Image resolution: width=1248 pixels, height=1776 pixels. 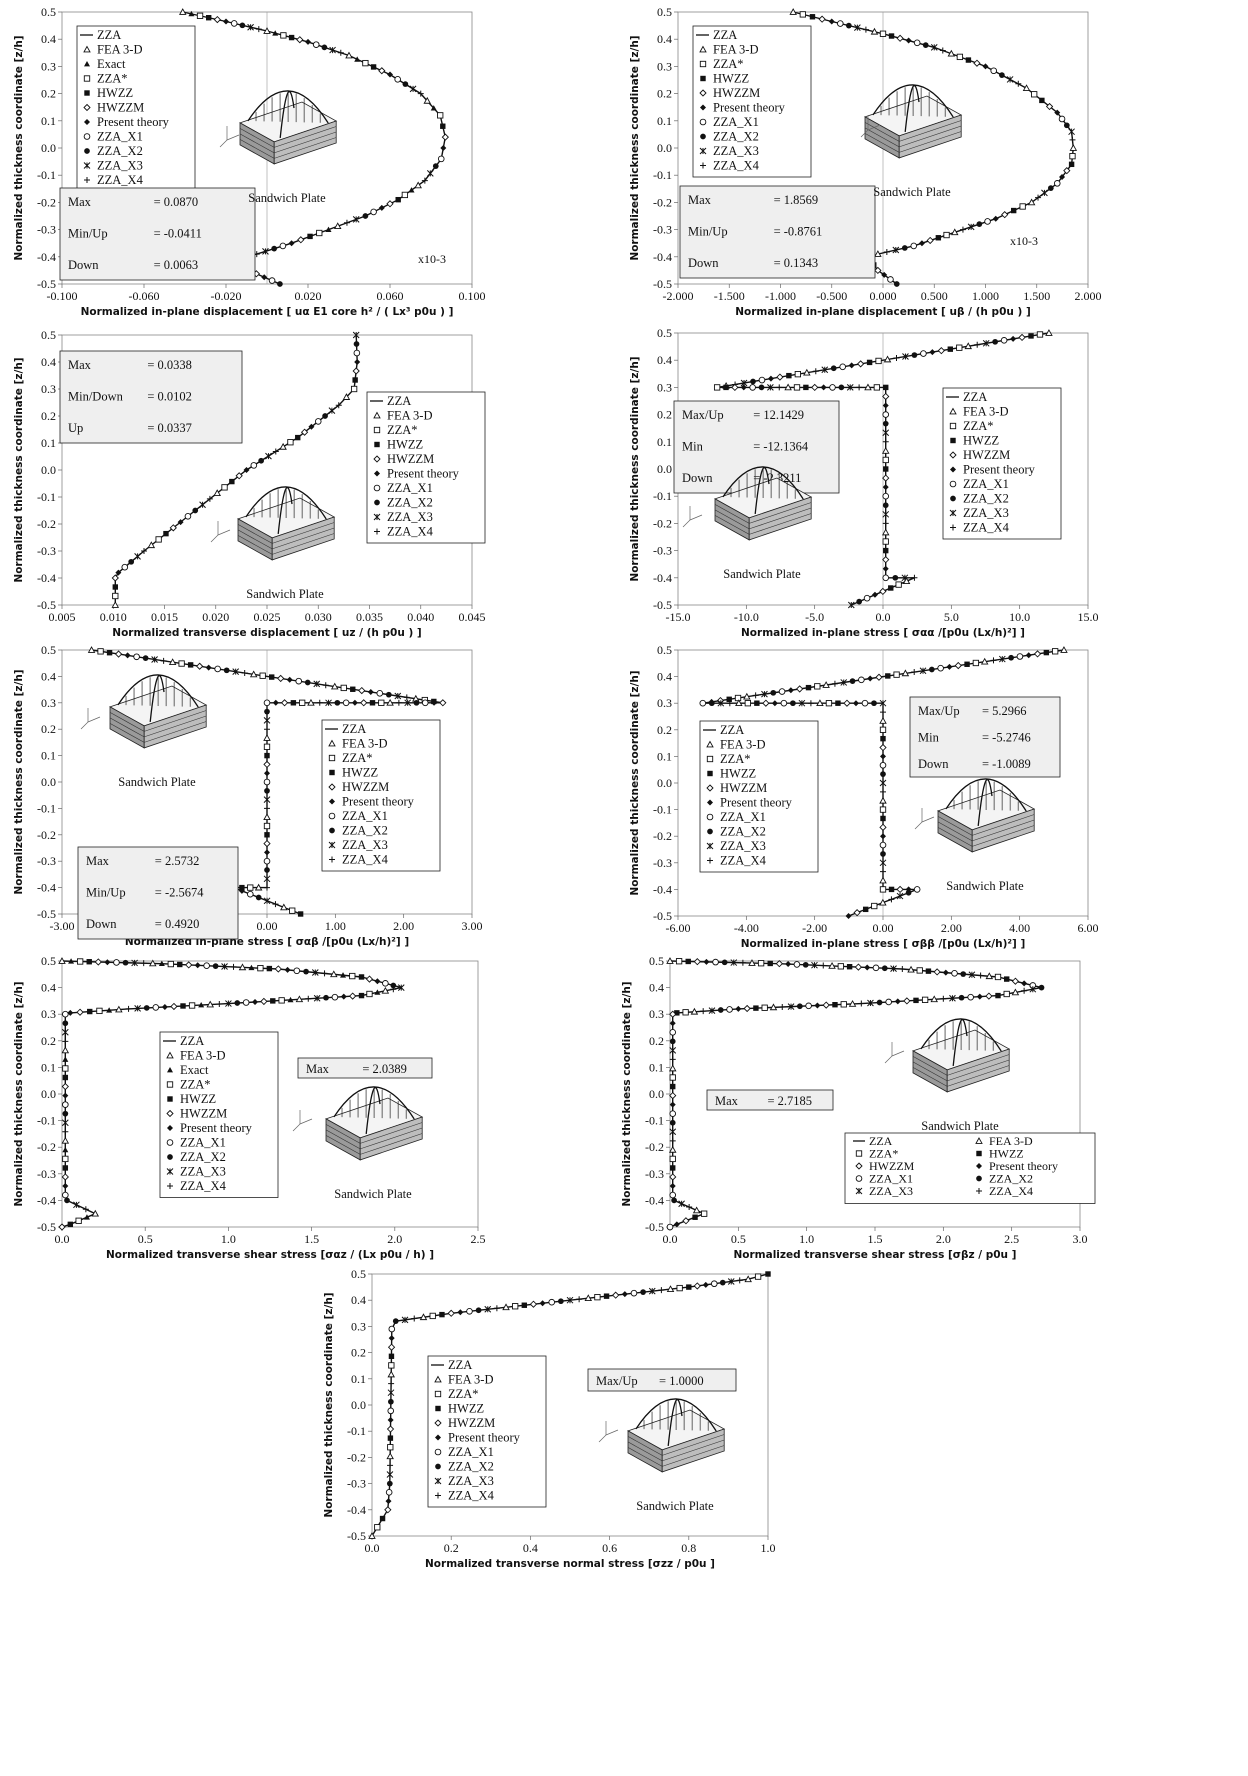 What do you see at coordinates (62, 296) in the screenshot?
I see `x-tick-label: -0.100` at bounding box center [62, 296].